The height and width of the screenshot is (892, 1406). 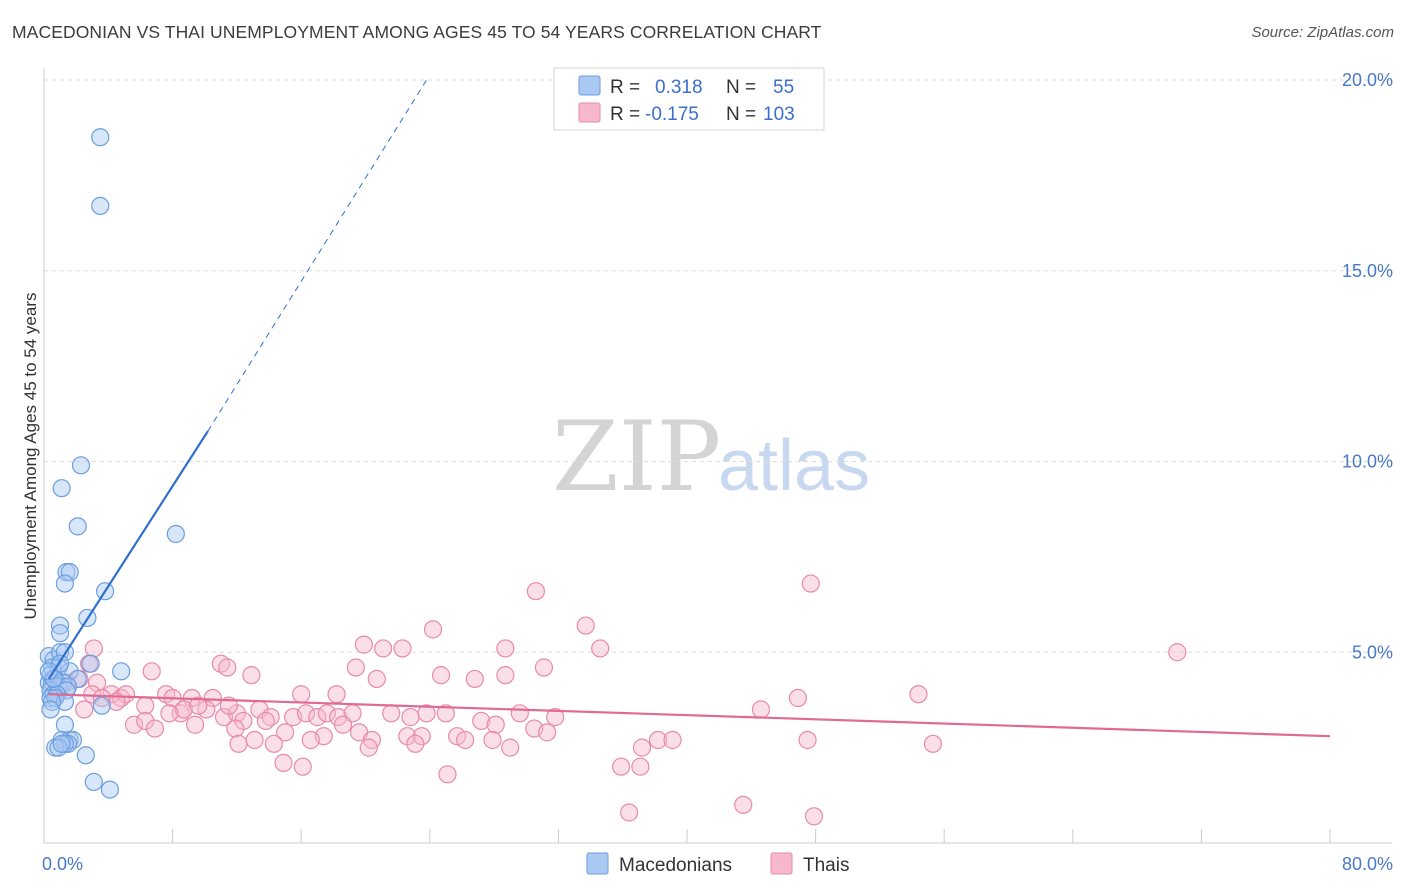 What do you see at coordinates (589, 85) in the screenshot?
I see `legend-swatch-macedonians` at bounding box center [589, 85].